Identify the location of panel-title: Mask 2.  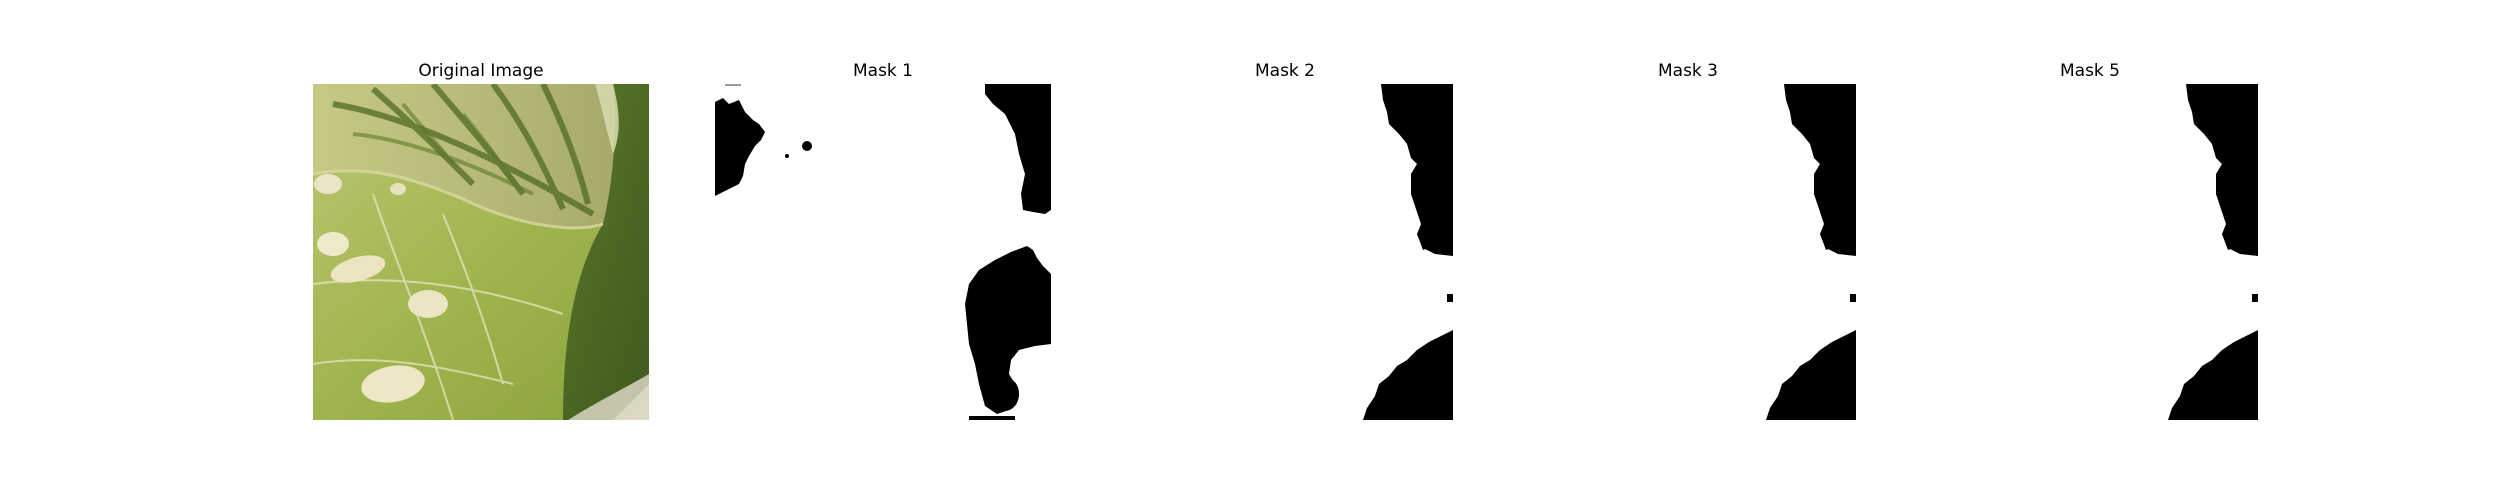
(1284, 71).